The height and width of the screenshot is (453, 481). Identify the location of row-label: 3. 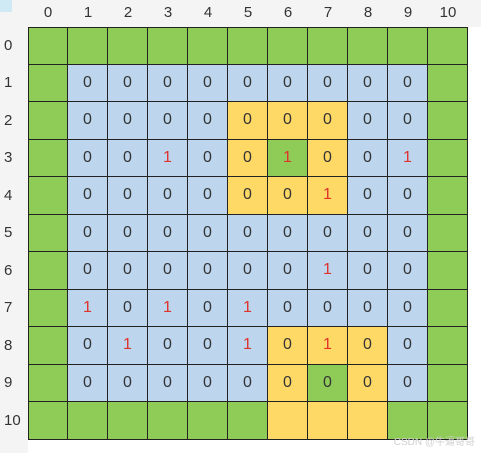
(8, 158).